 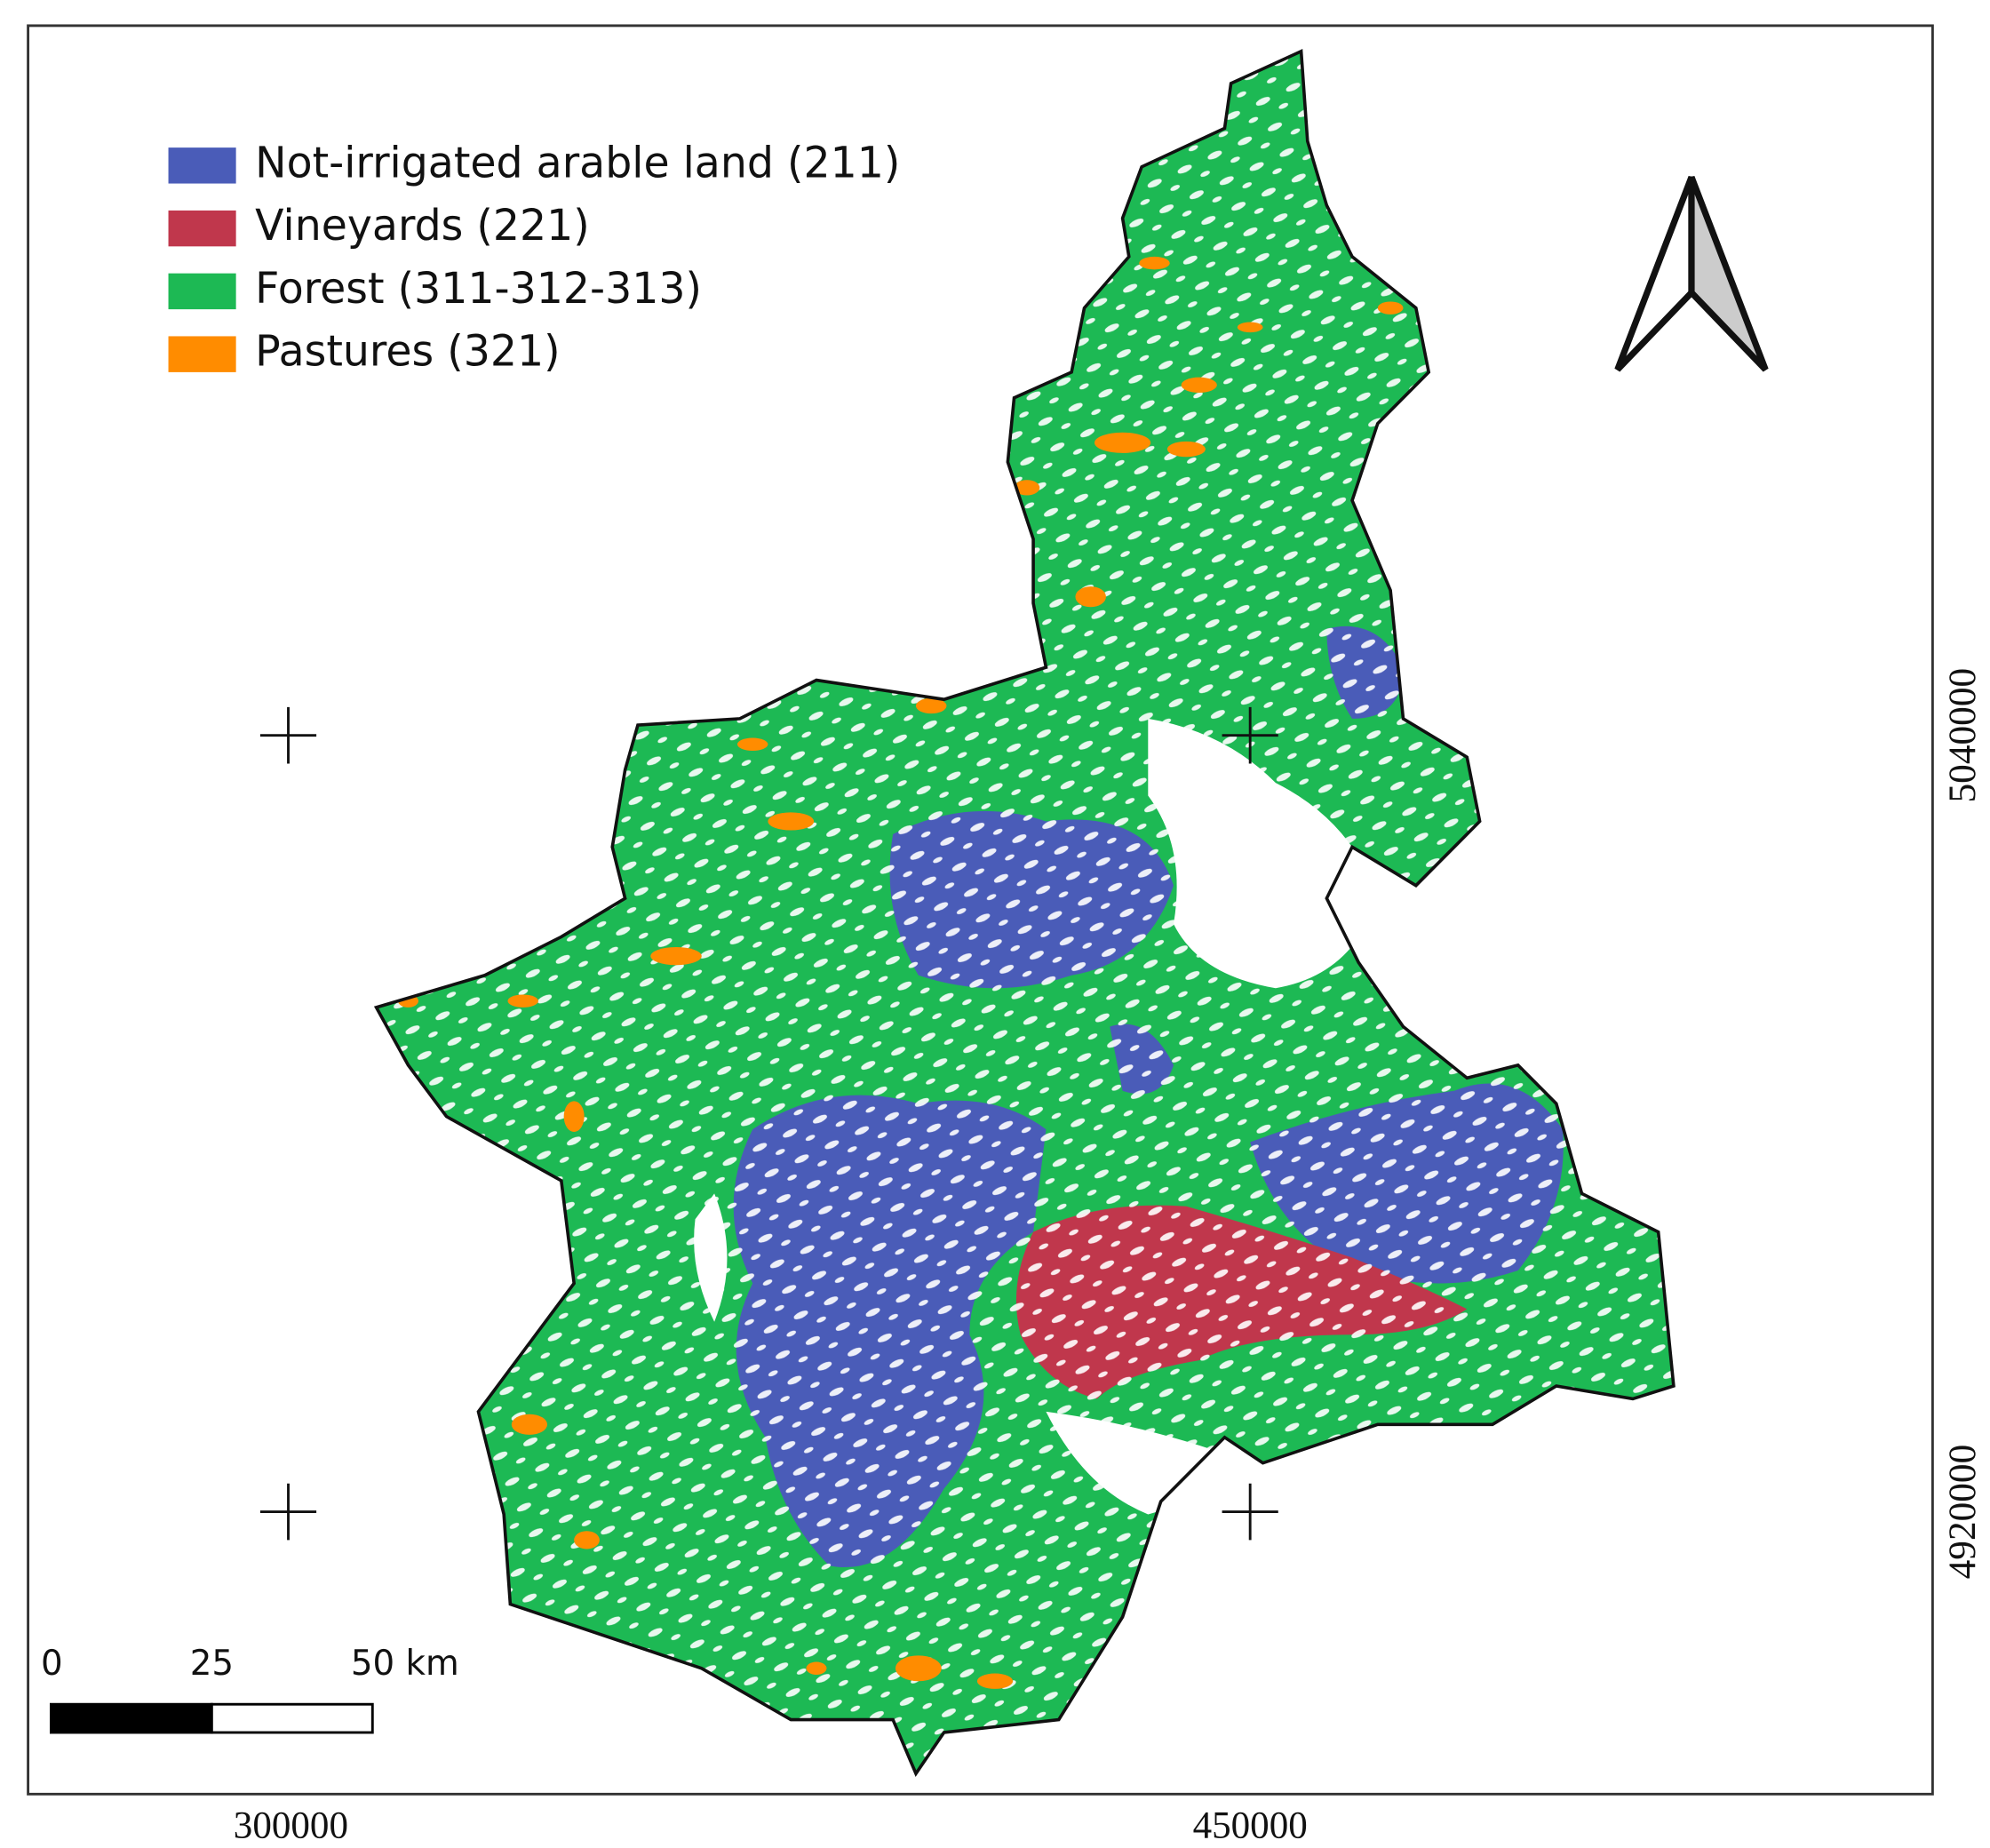 What do you see at coordinates (1250, 1825) in the screenshot?
I see `x-coordinate-label: 450000` at bounding box center [1250, 1825].